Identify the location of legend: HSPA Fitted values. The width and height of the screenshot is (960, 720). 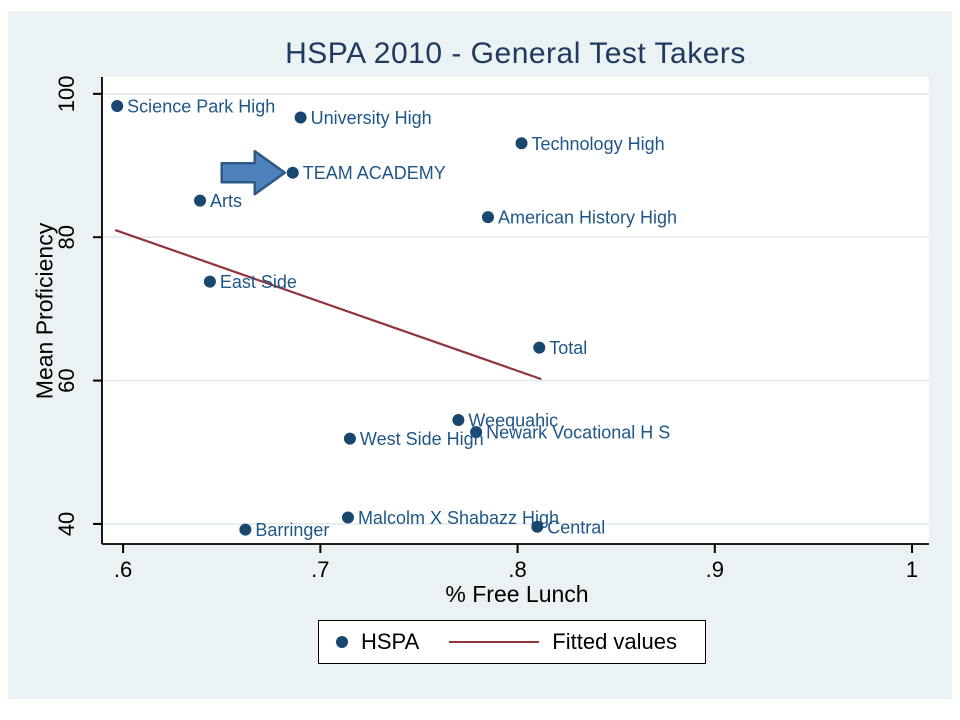
(512, 642).